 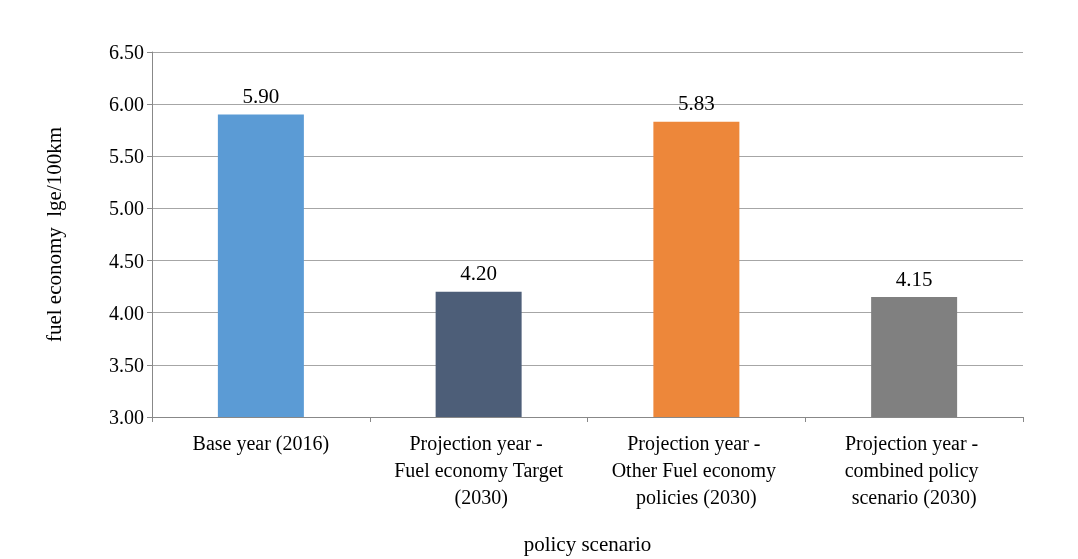 I want to click on x-tick-label: Projection year - combined policy scenario (2030), so click(x=914, y=470).